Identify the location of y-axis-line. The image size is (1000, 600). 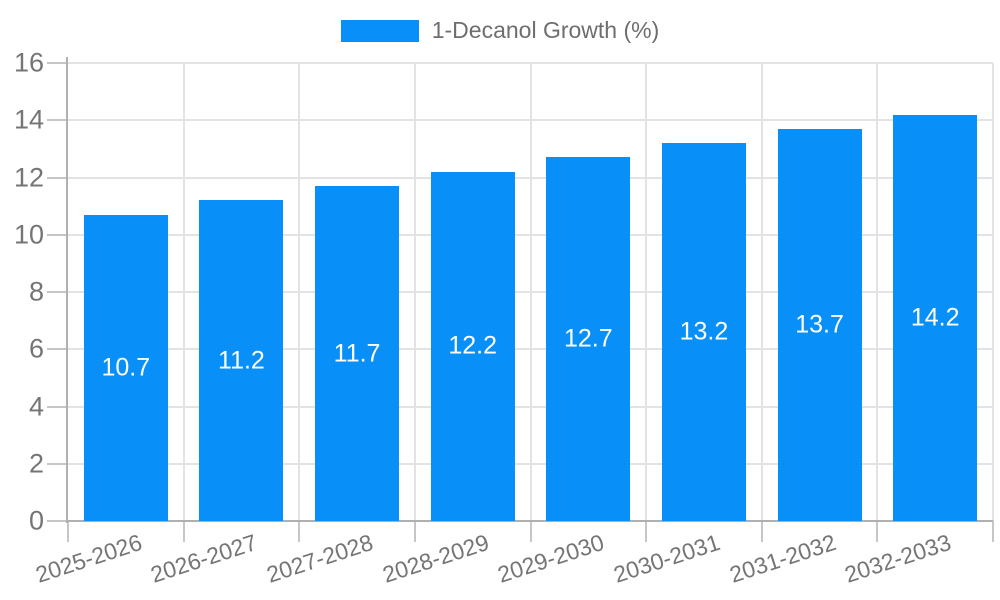
(67, 290).